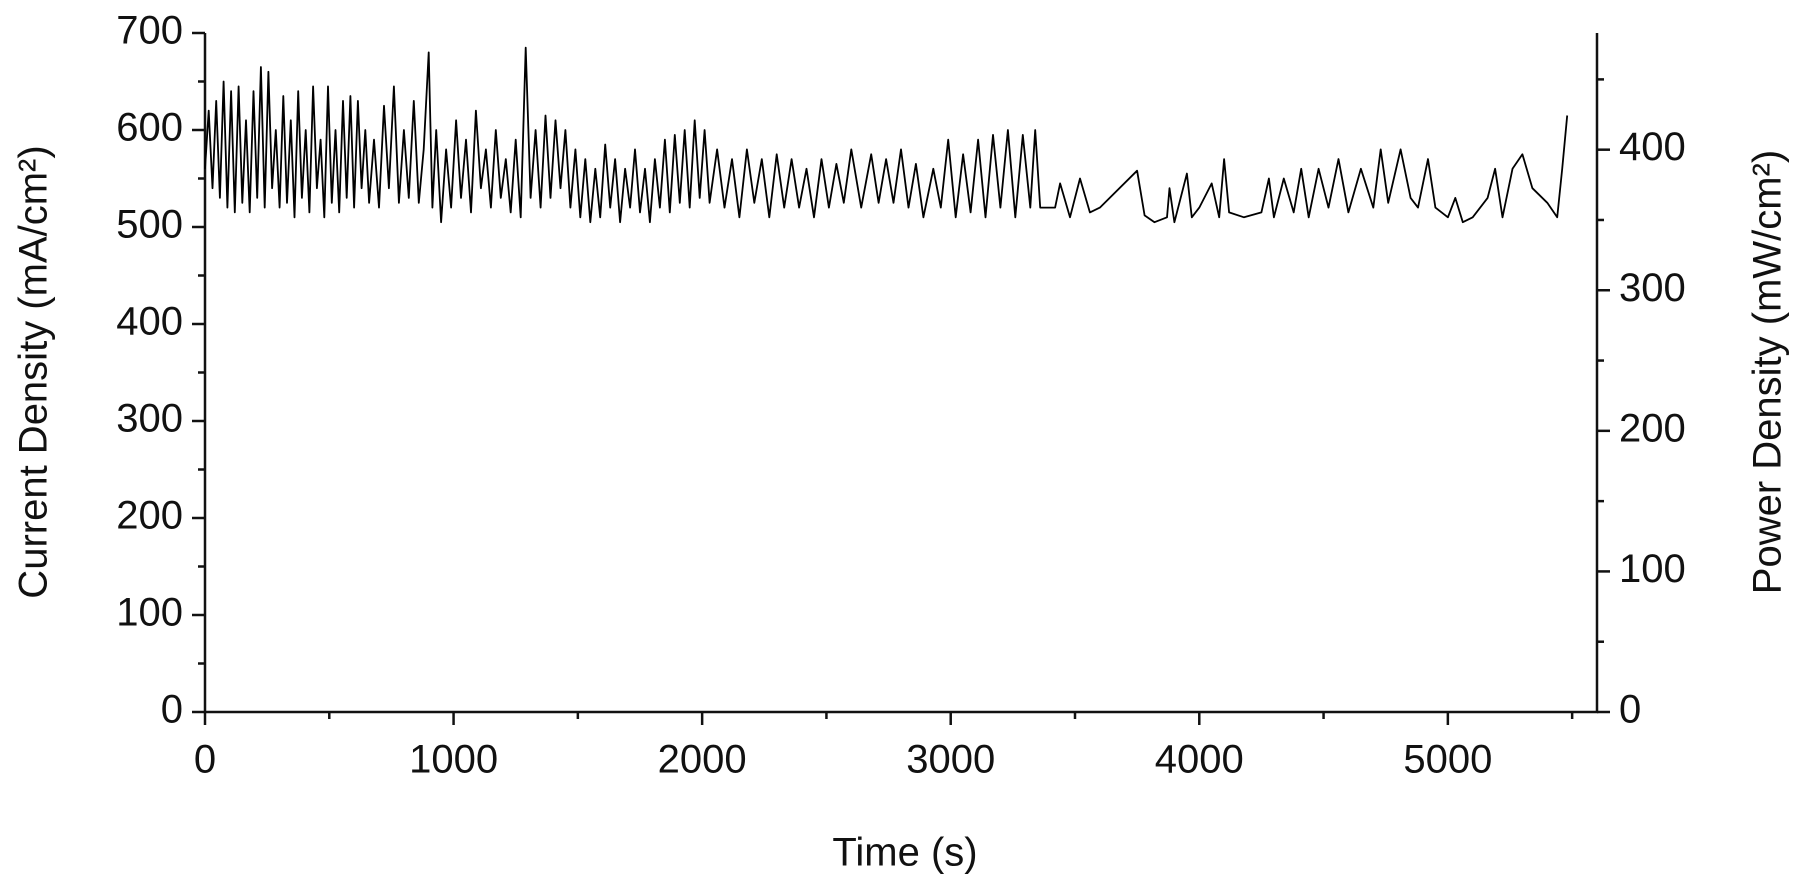 The width and height of the screenshot is (1800, 890). I want to click on x-axis-label: Time (s), so click(904, 853).